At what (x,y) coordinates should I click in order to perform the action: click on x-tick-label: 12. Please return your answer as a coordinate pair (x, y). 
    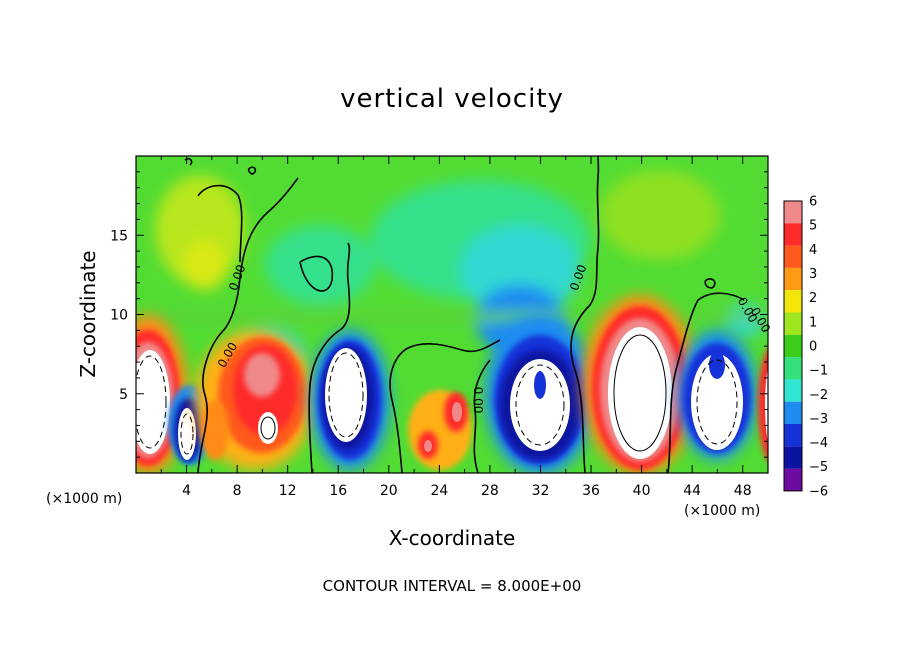
    Looking at the image, I should click on (288, 491).